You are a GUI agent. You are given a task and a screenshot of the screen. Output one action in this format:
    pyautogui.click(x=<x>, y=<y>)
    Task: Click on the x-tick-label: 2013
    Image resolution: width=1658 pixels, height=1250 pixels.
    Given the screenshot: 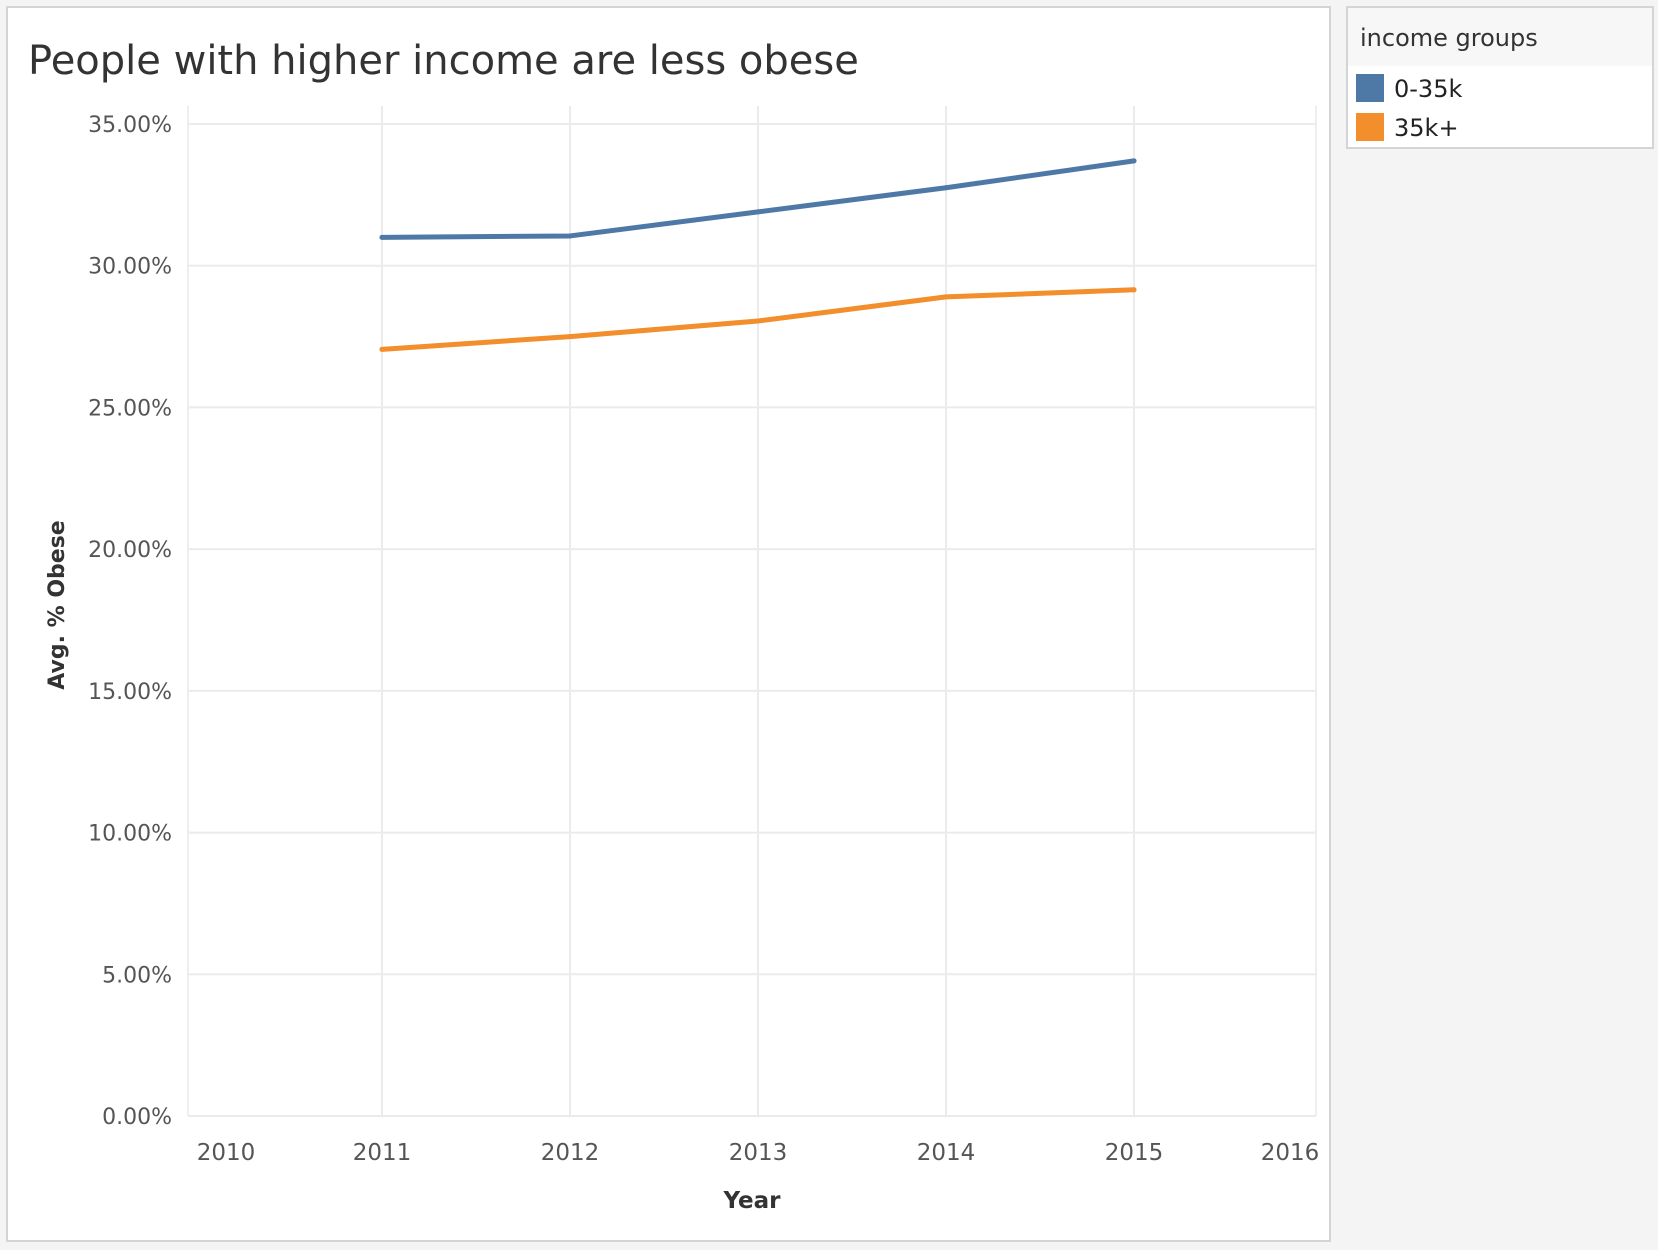 What is the action you would take?
    pyautogui.click(x=758, y=1153)
    